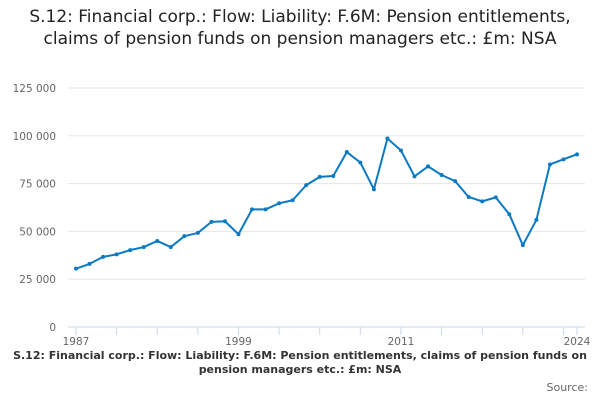 Image resolution: width=600 pixels, height=400 pixels. What do you see at coordinates (52, 328) in the screenshot?
I see `y-tick-label: 0` at bounding box center [52, 328].